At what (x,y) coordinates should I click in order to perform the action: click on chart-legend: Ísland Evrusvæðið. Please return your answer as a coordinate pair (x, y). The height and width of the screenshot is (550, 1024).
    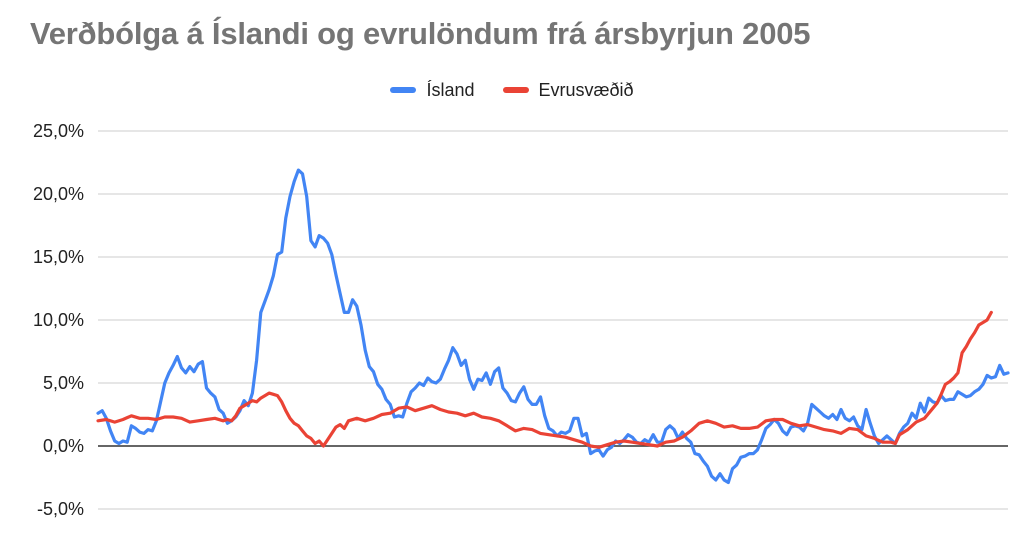
    Looking at the image, I should click on (512, 90).